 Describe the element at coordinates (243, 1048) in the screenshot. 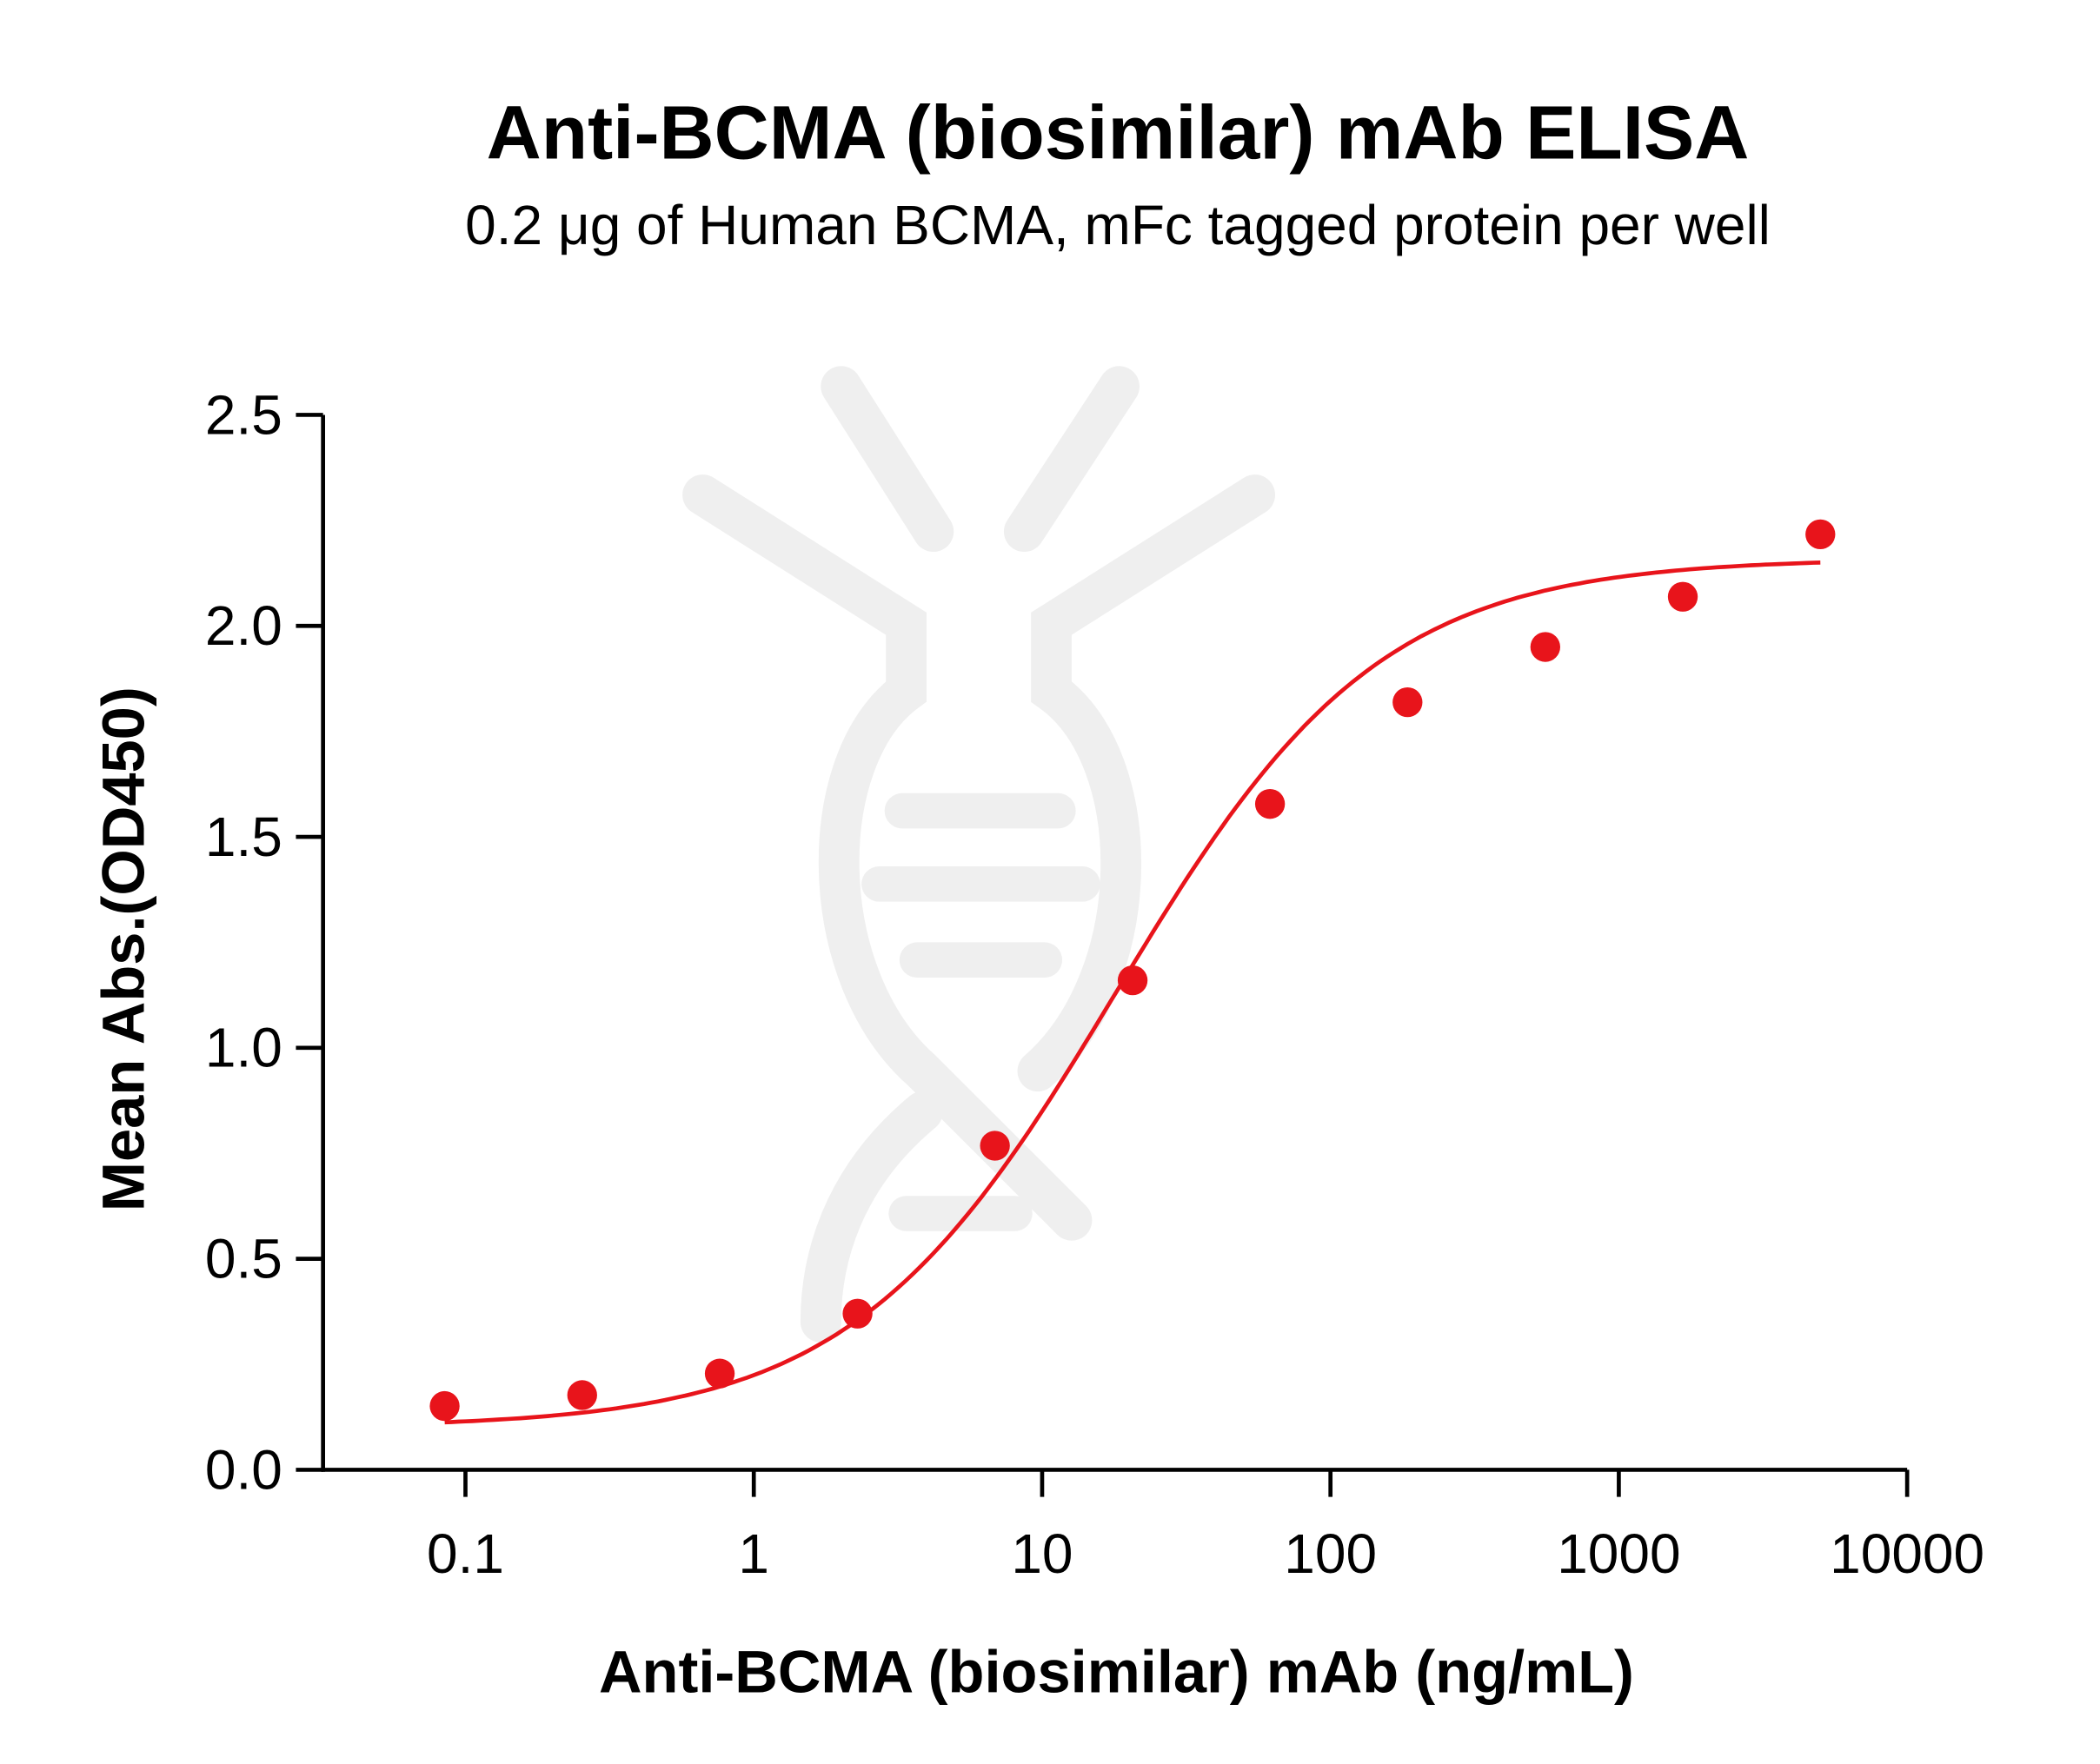

I see `y-tick-label: 1.0` at that location.